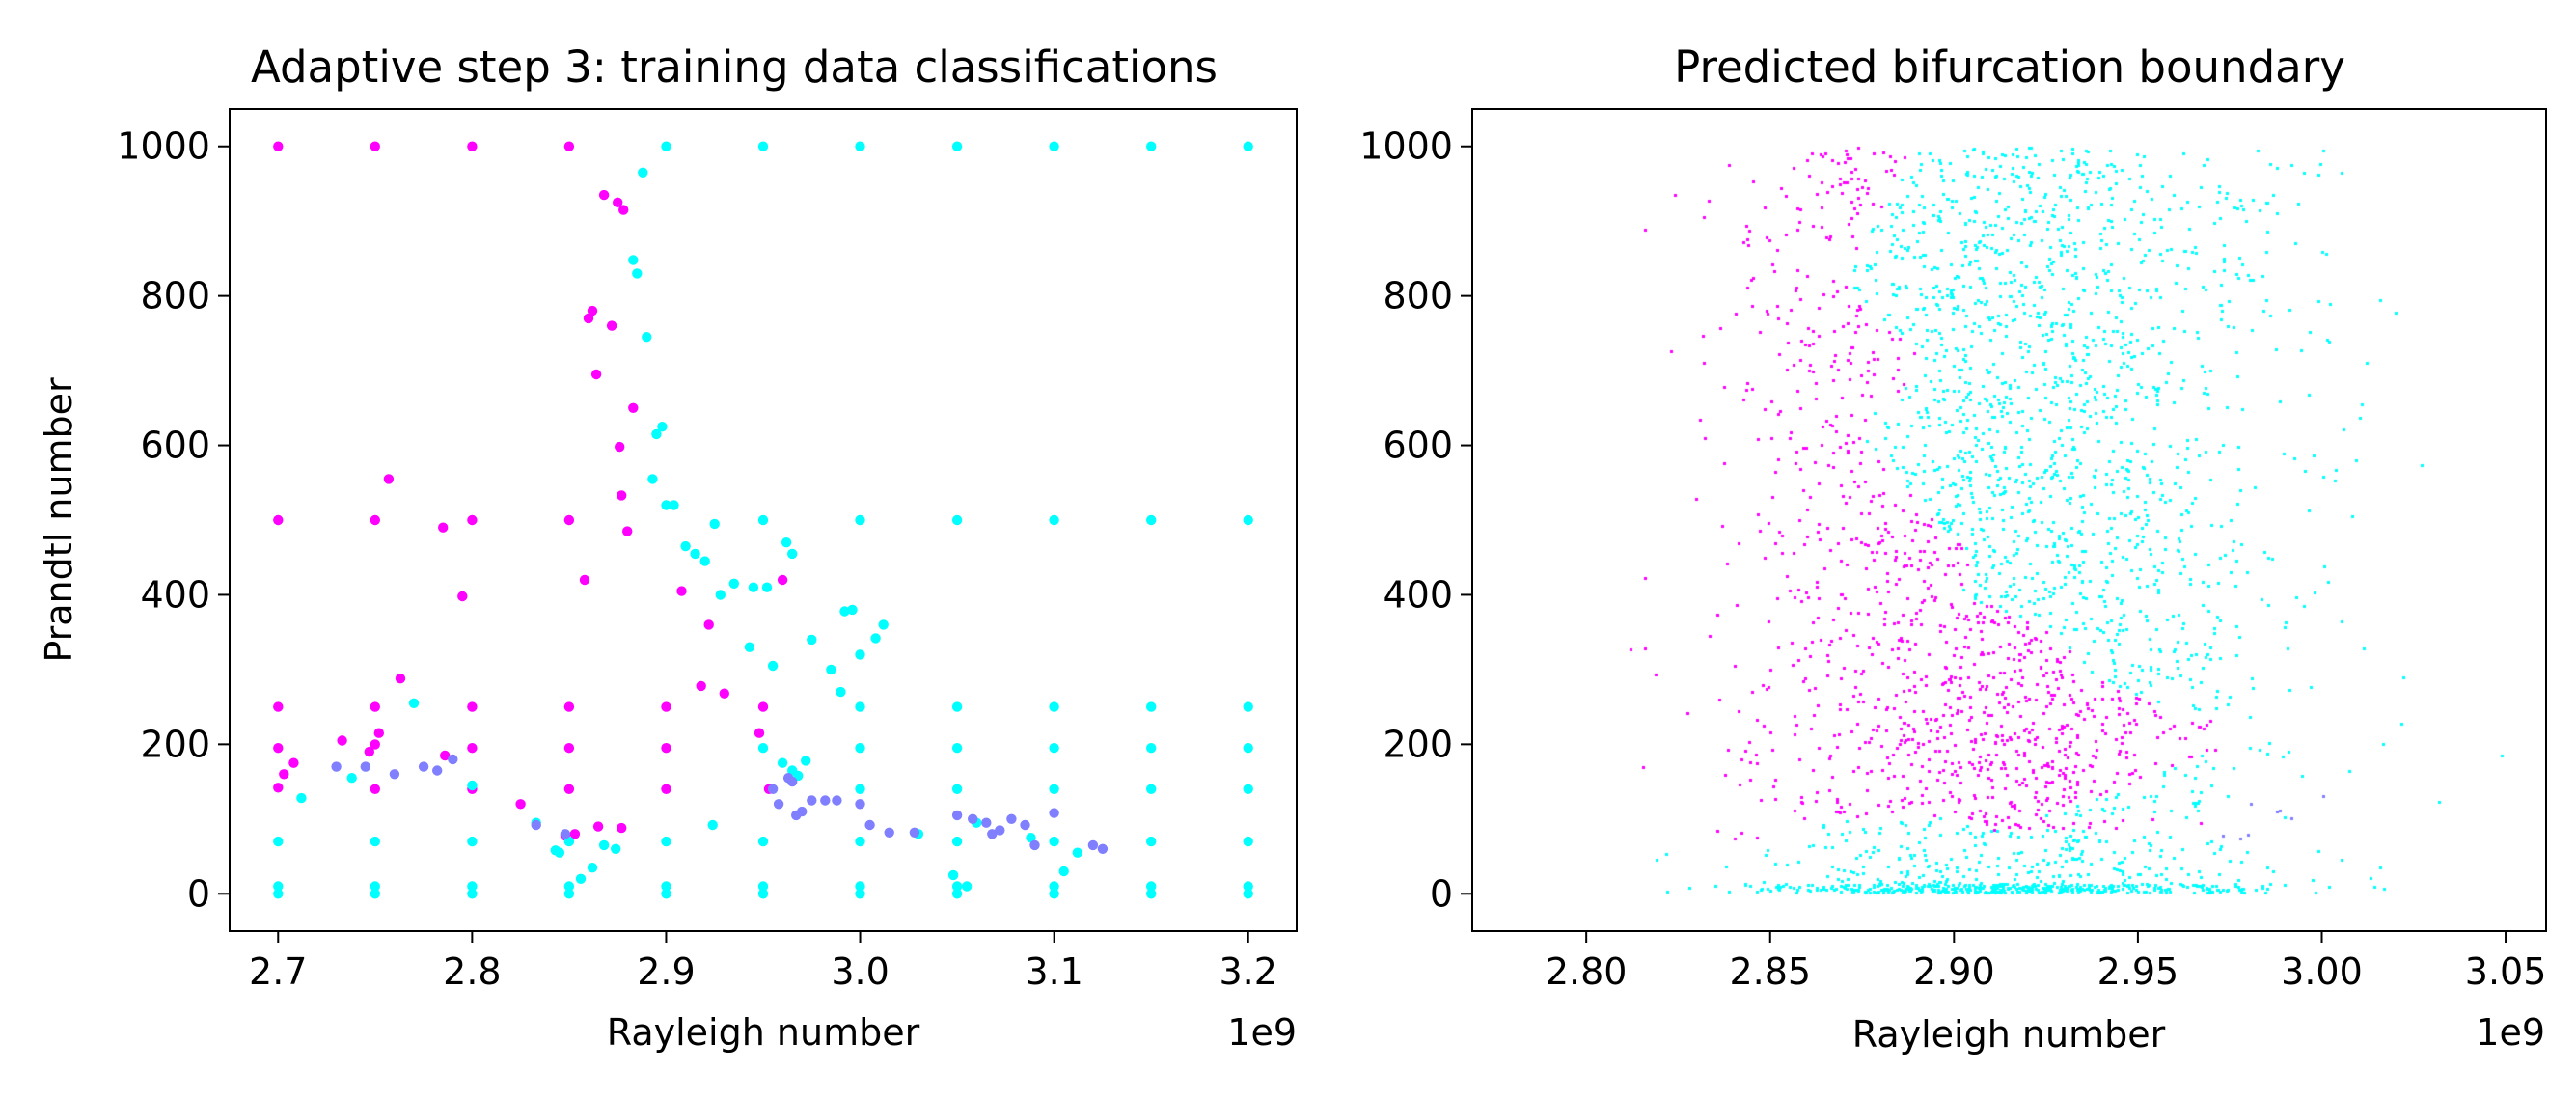 Image resolution: width=2576 pixels, height=1100 pixels. What do you see at coordinates (2322, 971) in the screenshot?
I see `right-x-tick-label: 3.00` at bounding box center [2322, 971].